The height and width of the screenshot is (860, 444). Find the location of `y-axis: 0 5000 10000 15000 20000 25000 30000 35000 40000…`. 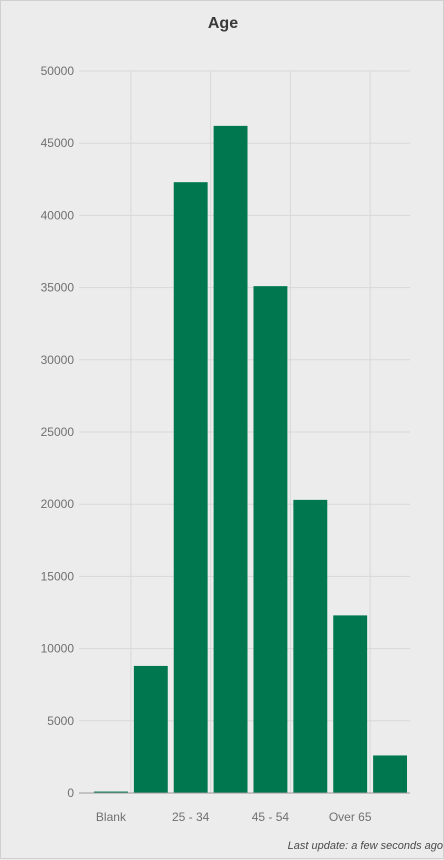

y-axis: 0 5000 10000 15000 20000 25000 30000 35000 40000… is located at coordinates (58, 432).